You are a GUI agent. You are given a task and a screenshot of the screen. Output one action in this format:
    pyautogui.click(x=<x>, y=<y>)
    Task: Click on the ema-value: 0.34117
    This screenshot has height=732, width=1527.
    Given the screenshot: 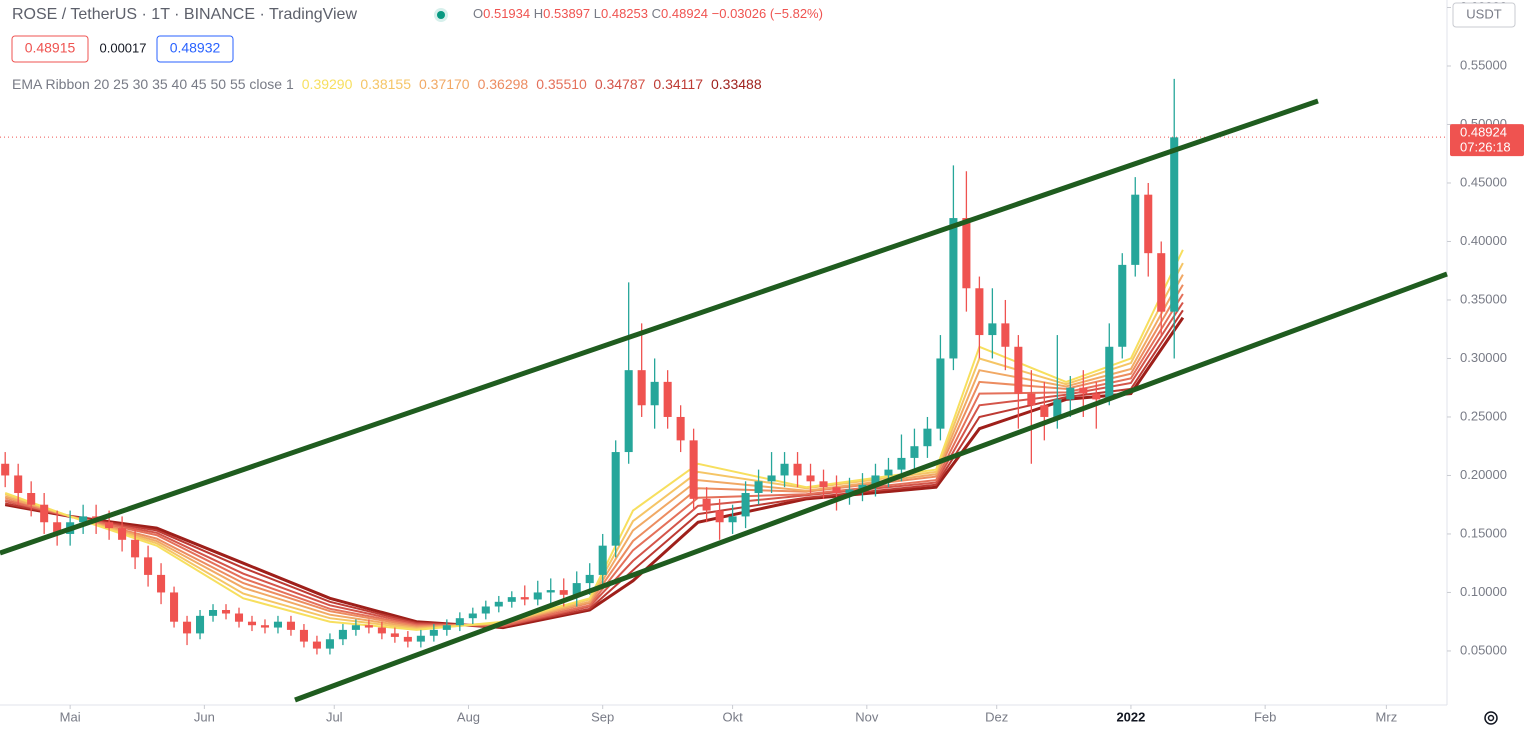 What is the action you would take?
    pyautogui.click(x=678, y=84)
    